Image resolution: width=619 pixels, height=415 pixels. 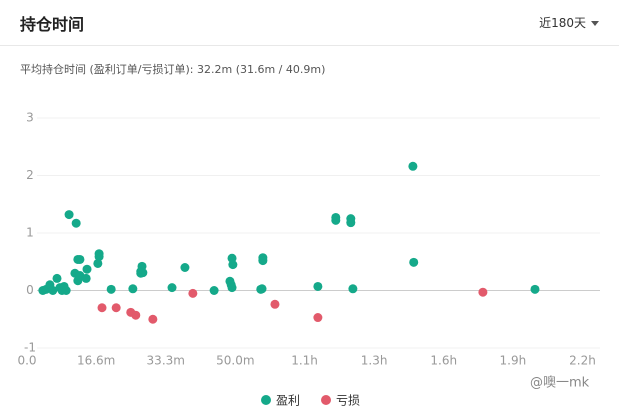 What do you see at coordinates (30, 118) in the screenshot?
I see `y-tick-label: 3` at bounding box center [30, 118].